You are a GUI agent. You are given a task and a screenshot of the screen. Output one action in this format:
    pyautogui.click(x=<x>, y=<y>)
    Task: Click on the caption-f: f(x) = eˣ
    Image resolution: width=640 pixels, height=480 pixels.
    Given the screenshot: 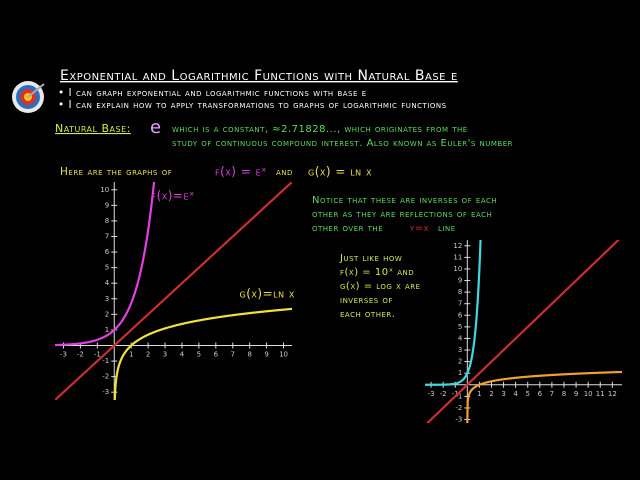 What is the action you would take?
    pyautogui.click(x=241, y=172)
    